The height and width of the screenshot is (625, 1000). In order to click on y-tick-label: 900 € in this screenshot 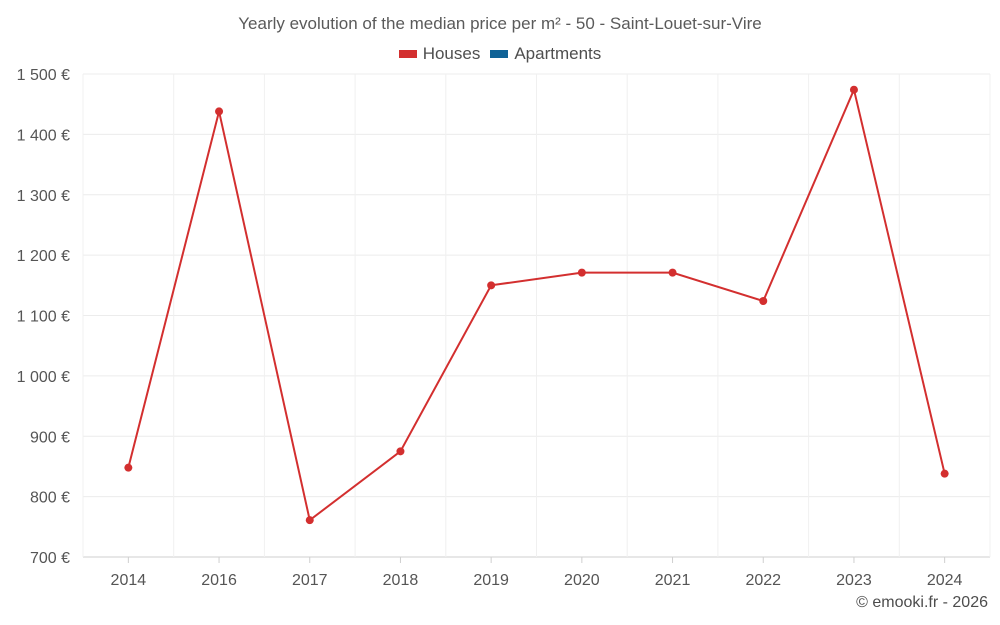, I will do `click(50, 437)`.